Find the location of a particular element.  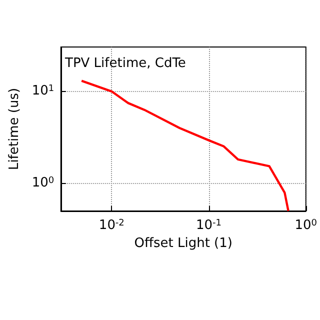

x-axis-title: Offset Light (1) is located at coordinates (183, 243).